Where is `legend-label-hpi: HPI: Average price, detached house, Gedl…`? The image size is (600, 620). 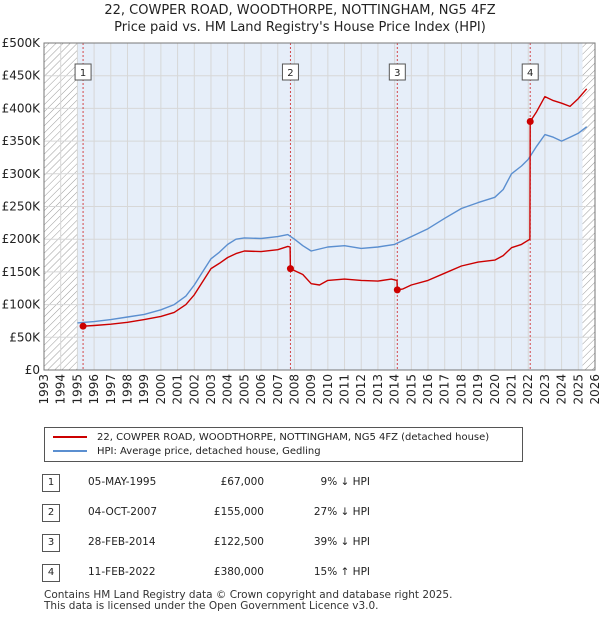 legend-label-hpi: HPI: Average price, detached house, Gedl… is located at coordinates (209, 451).